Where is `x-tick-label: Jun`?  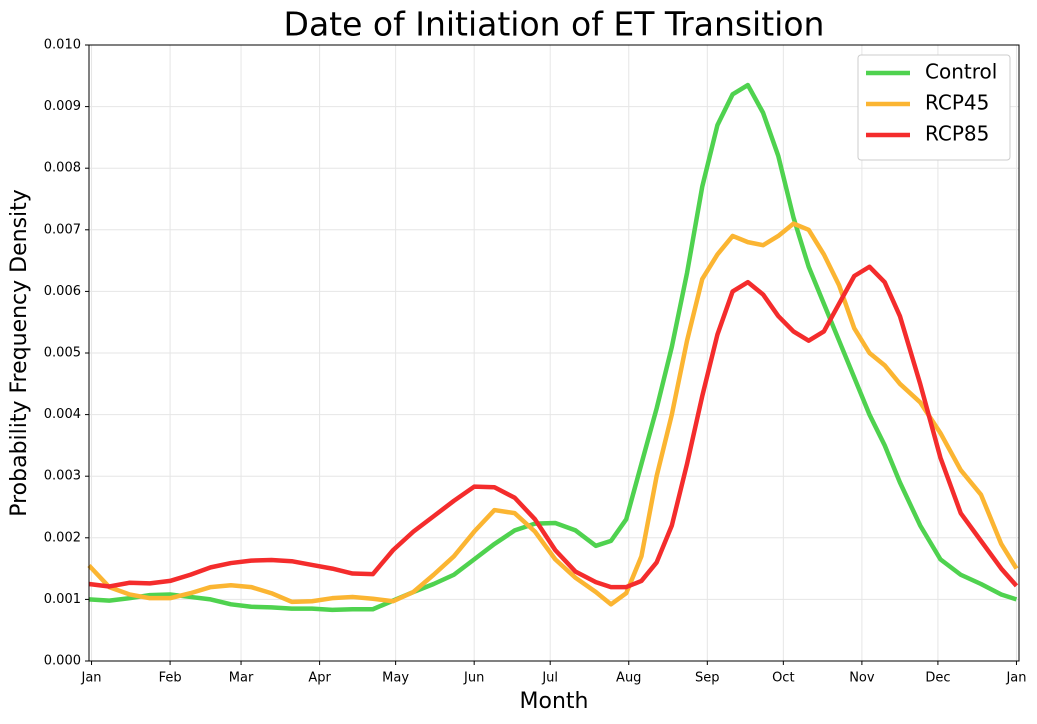
x-tick-label: Jun is located at coordinates (473, 678).